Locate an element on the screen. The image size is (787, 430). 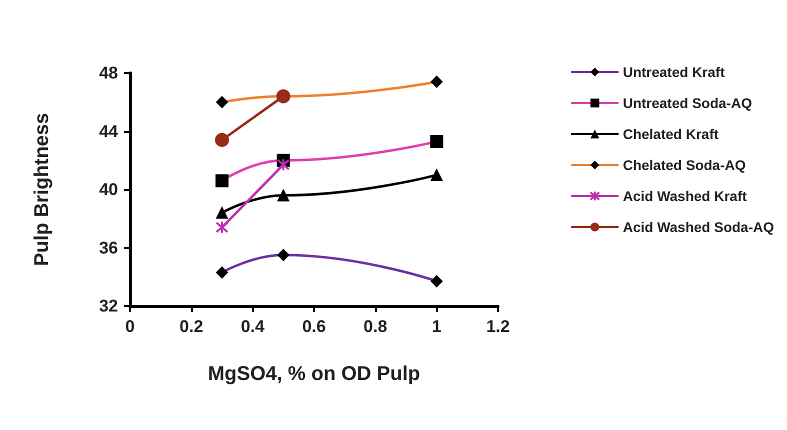
x-tick-label: 1 is located at coordinates (437, 326).